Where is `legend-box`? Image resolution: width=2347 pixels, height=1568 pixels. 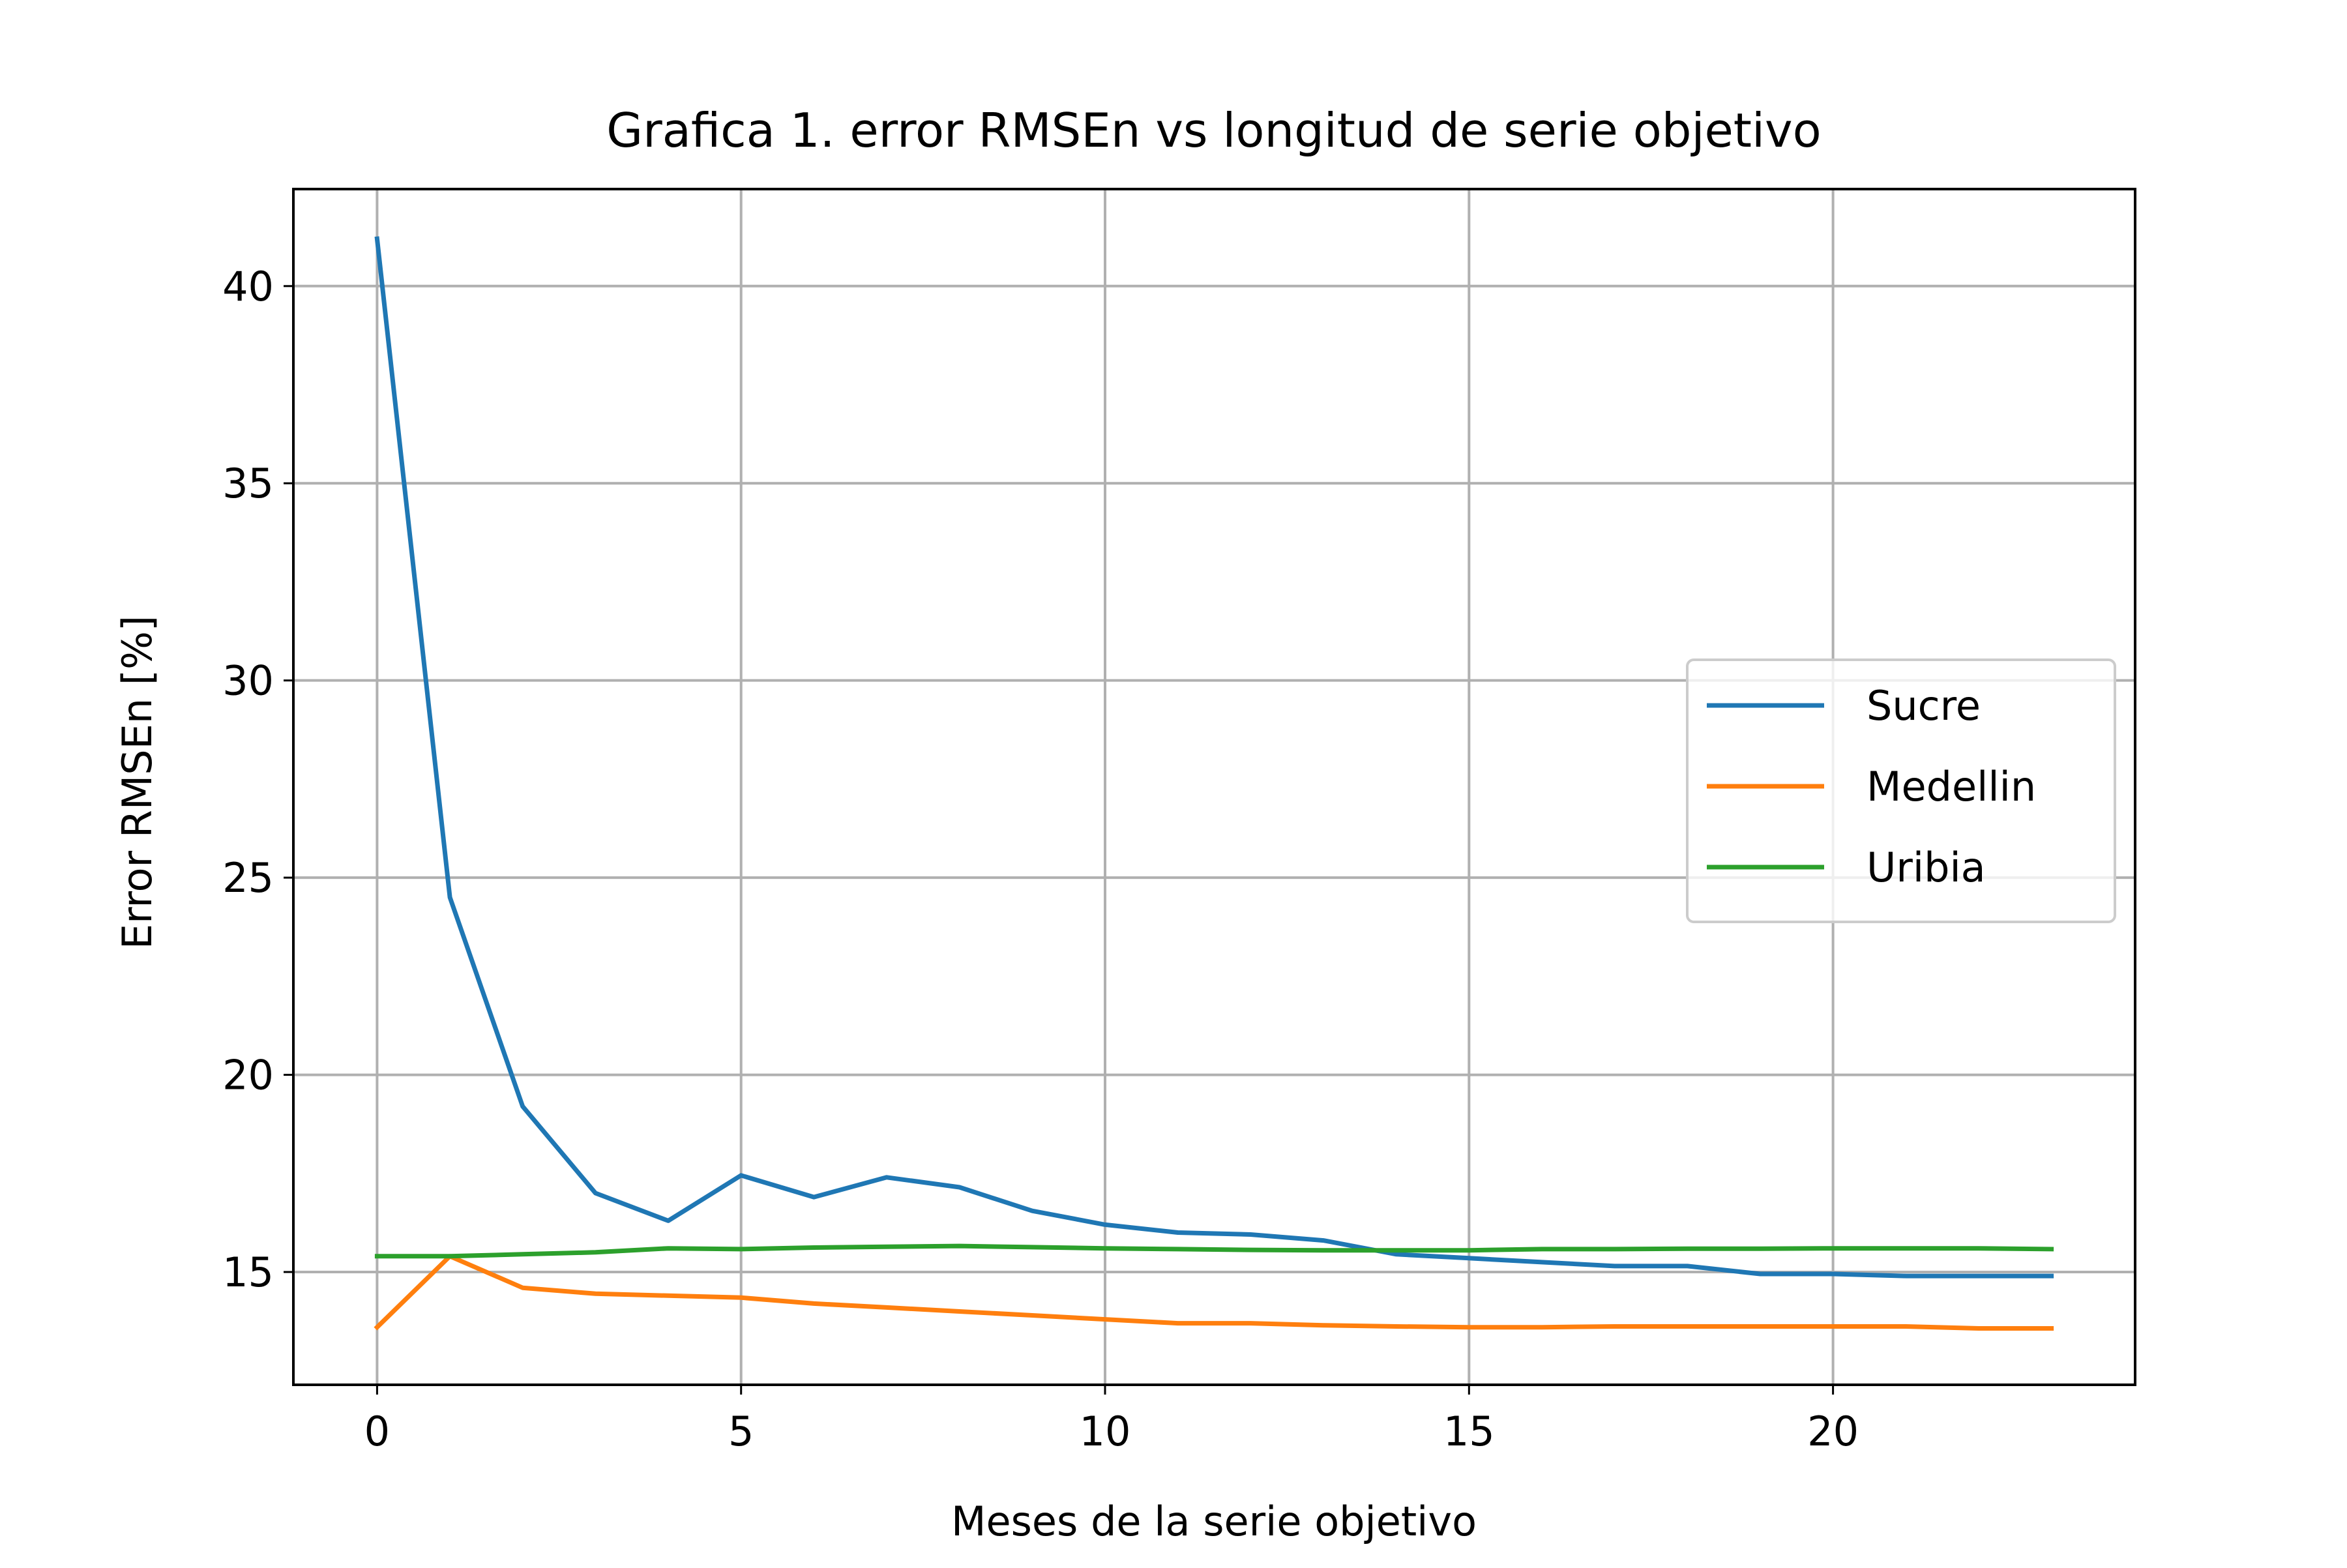
legend-box is located at coordinates (1901, 791).